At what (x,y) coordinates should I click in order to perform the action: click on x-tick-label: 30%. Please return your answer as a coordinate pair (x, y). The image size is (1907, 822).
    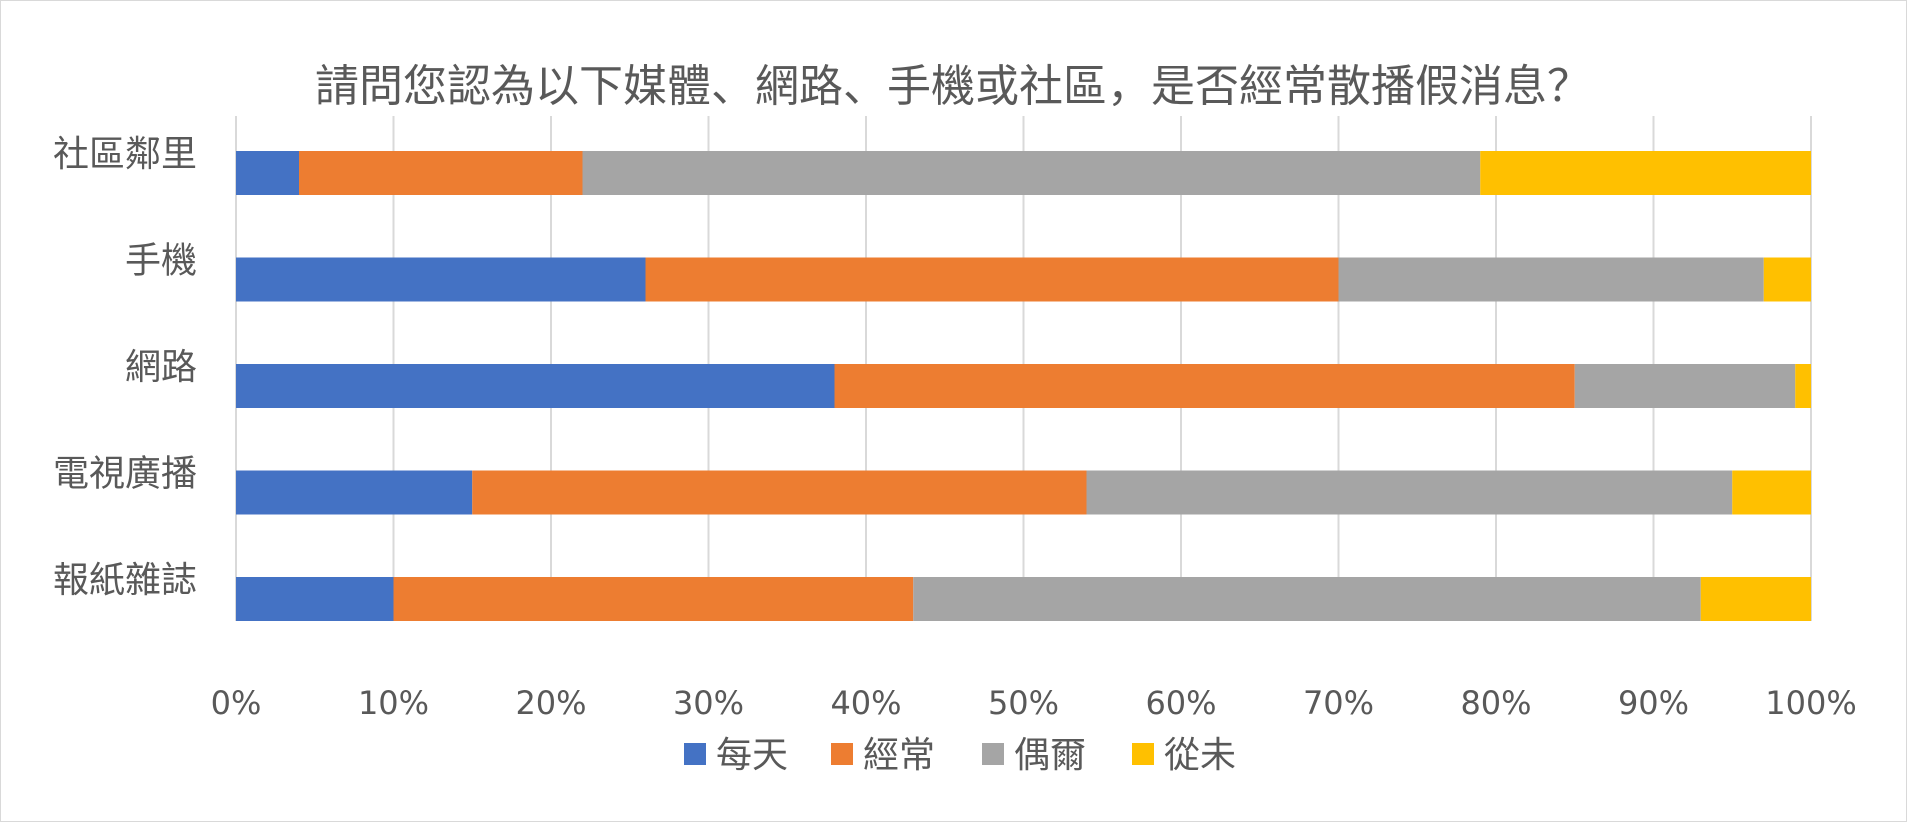
    Looking at the image, I should click on (708, 703).